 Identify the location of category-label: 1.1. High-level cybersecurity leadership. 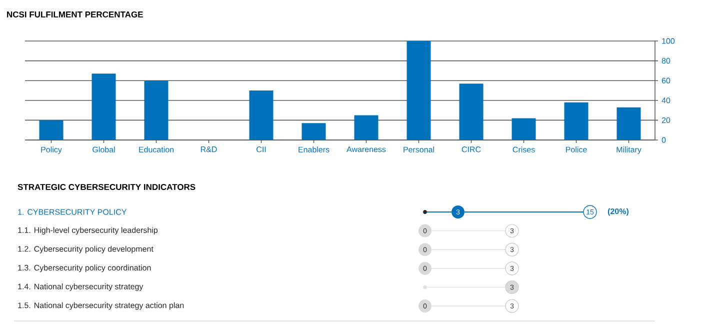
(88, 231).